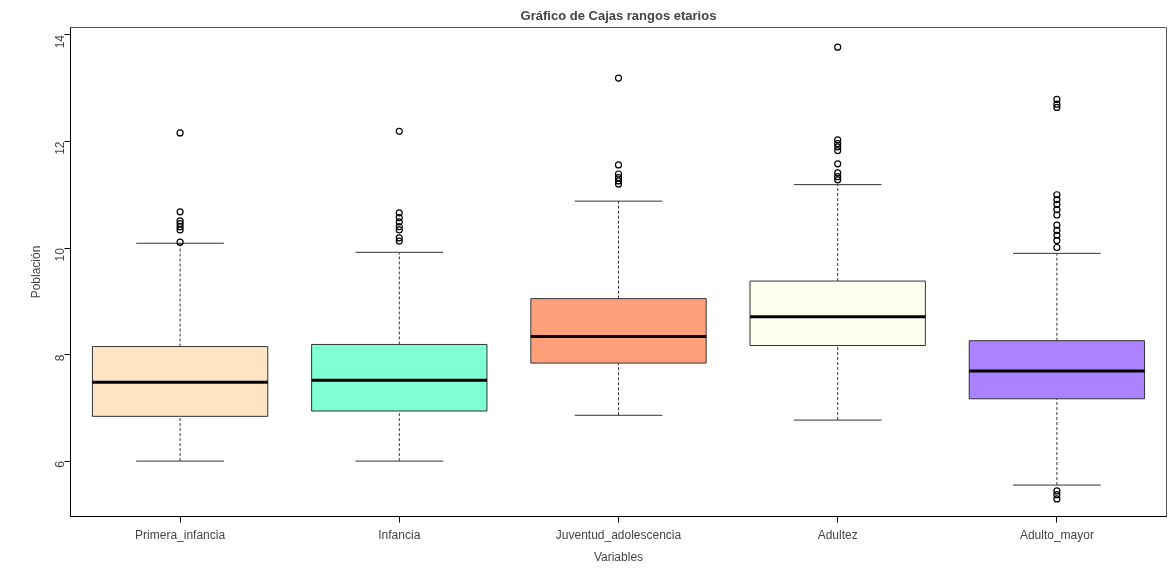 The width and height of the screenshot is (1174, 580). I want to click on x-tick-label: Infancia, so click(399, 534).